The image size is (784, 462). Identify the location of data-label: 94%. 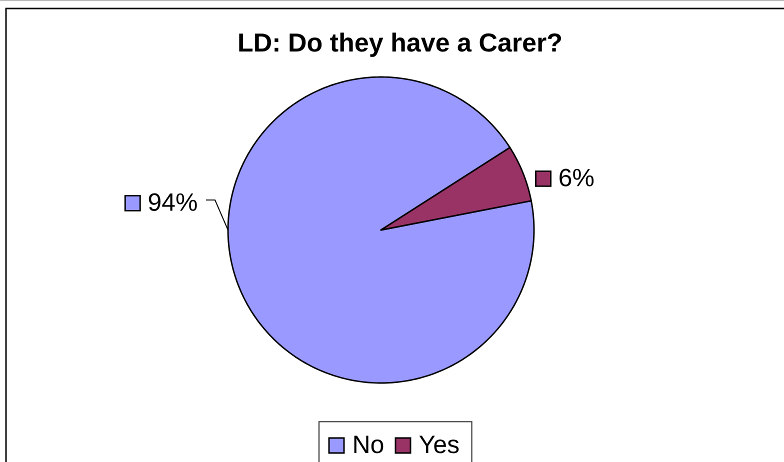
(172, 202).